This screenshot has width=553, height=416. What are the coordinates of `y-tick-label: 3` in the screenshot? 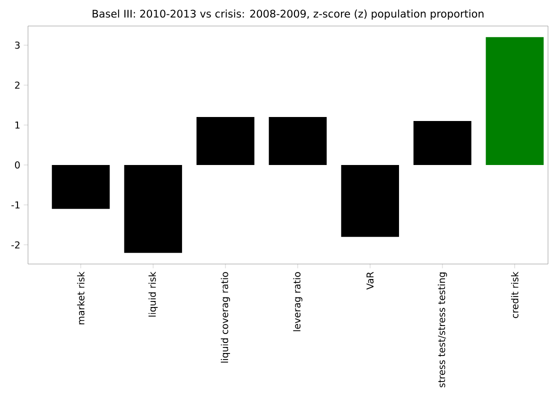 It's located at (17, 45).